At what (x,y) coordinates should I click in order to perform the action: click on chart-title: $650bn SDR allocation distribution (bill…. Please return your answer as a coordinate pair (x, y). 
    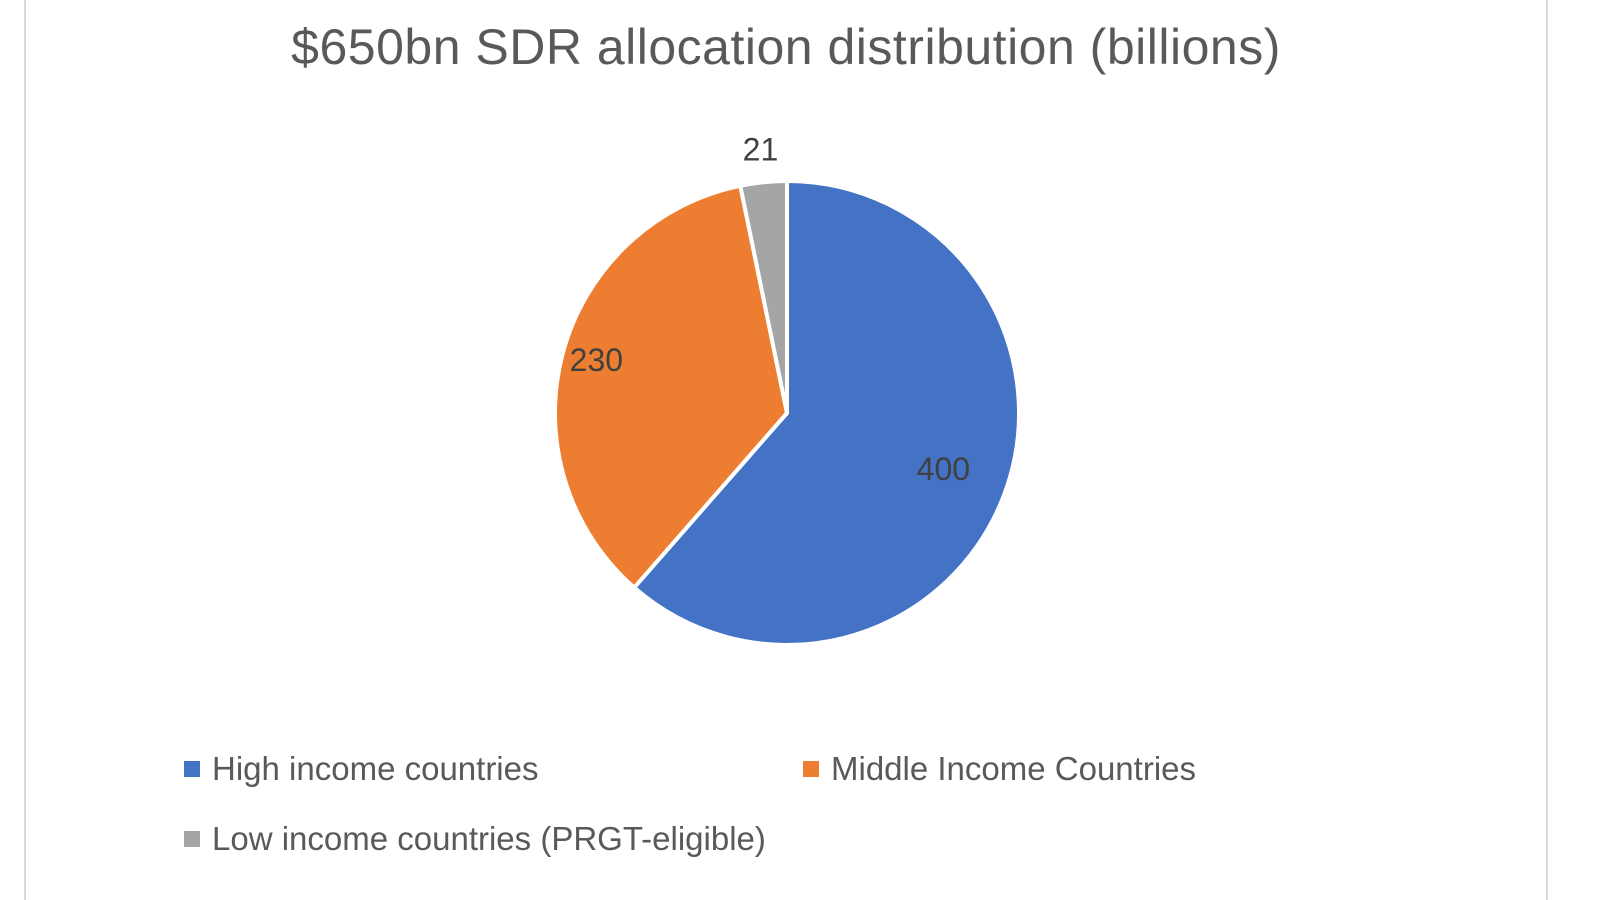
    Looking at the image, I should click on (786, 47).